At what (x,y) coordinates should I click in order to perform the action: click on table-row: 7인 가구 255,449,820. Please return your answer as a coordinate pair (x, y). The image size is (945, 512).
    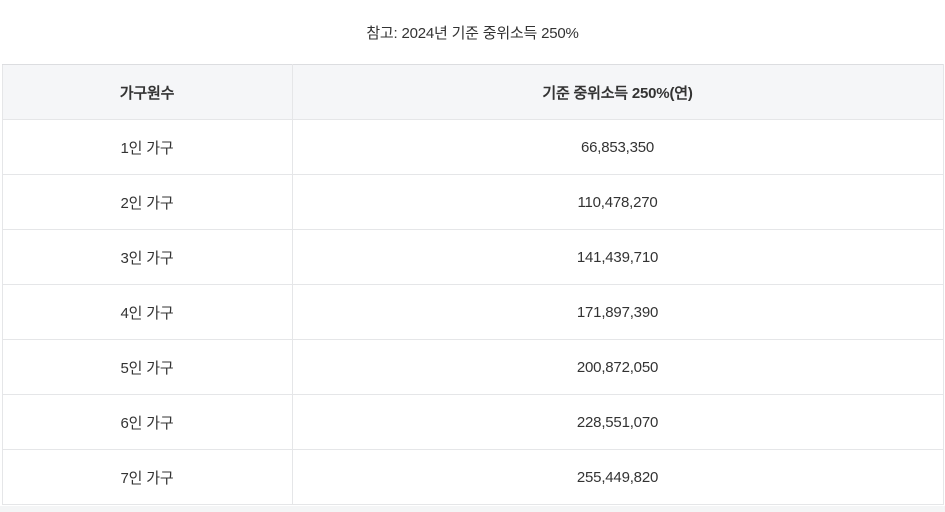
    Looking at the image, I should click on (472, 477).